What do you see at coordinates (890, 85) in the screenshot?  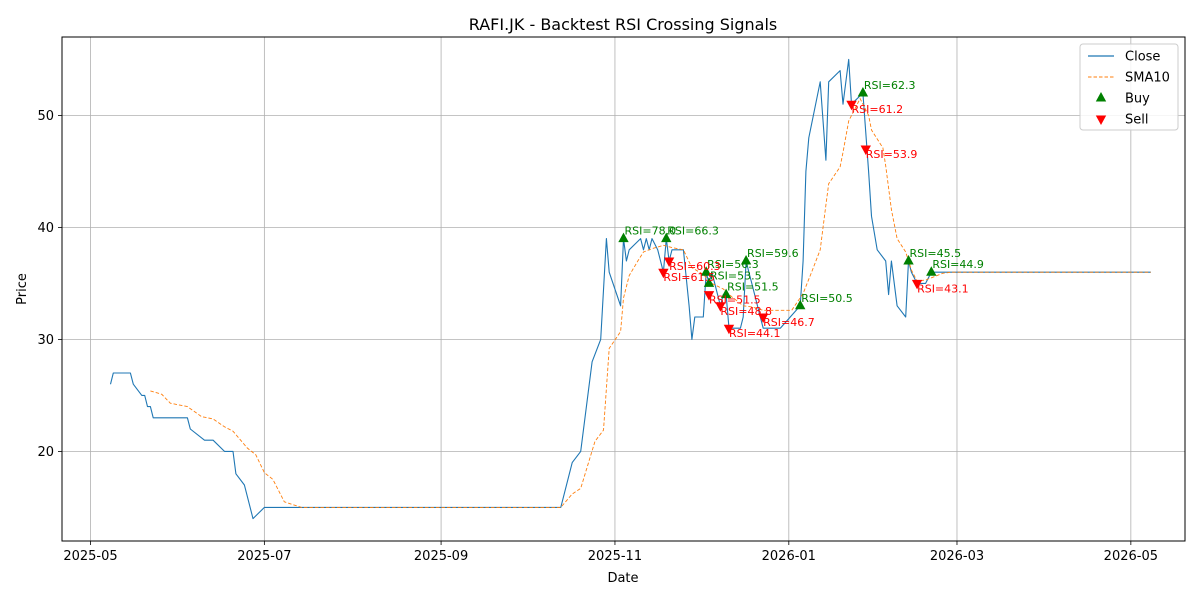 I see `buy-signal-label: RSI=62.3` at bounding box center [890, 85].